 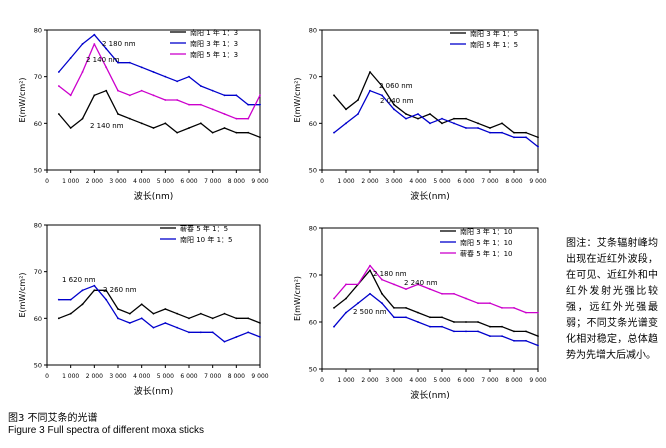 What do you see at coordinates (22, 99) in the screenshot?
I see `y-axis-label: E(mW/cm²)` at bounding box center [22, 99].